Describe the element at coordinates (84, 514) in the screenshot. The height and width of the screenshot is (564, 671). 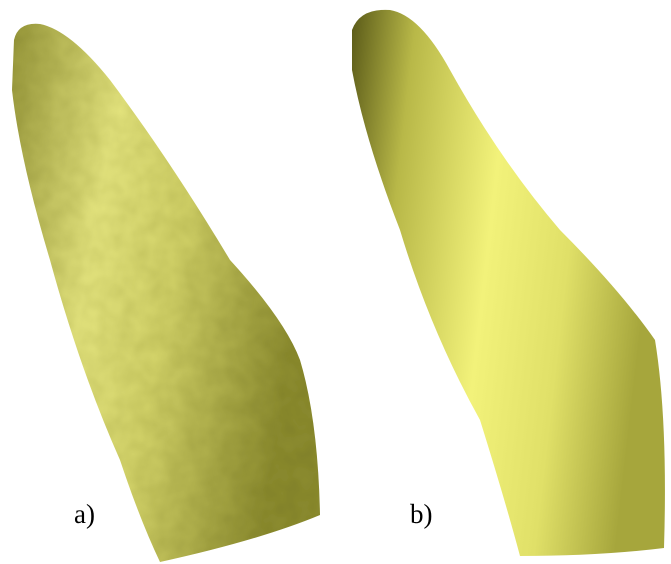
I see `panel-label: a)` at that location.